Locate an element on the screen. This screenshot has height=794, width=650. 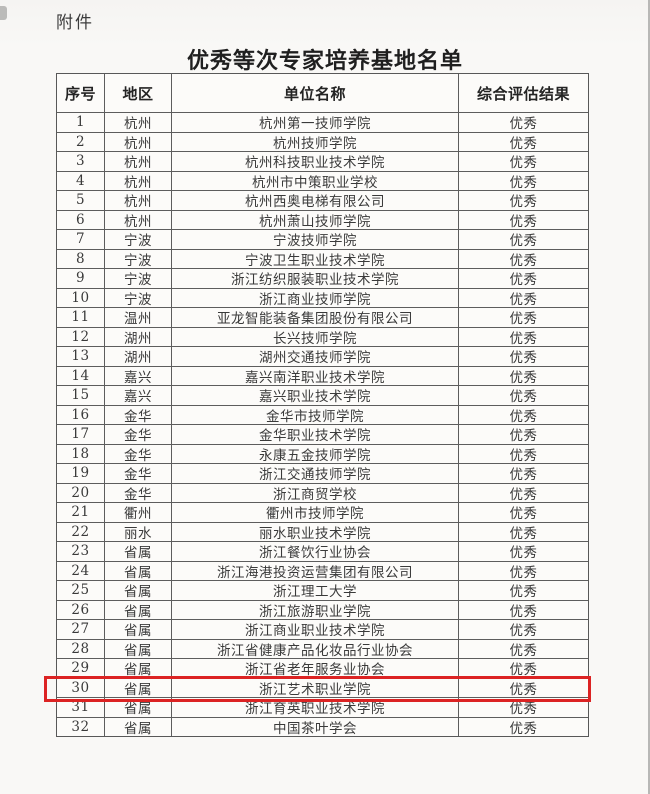
table-row: 32 省属 中国茶叶学会 优秀 is located at coordinates (322, 726).